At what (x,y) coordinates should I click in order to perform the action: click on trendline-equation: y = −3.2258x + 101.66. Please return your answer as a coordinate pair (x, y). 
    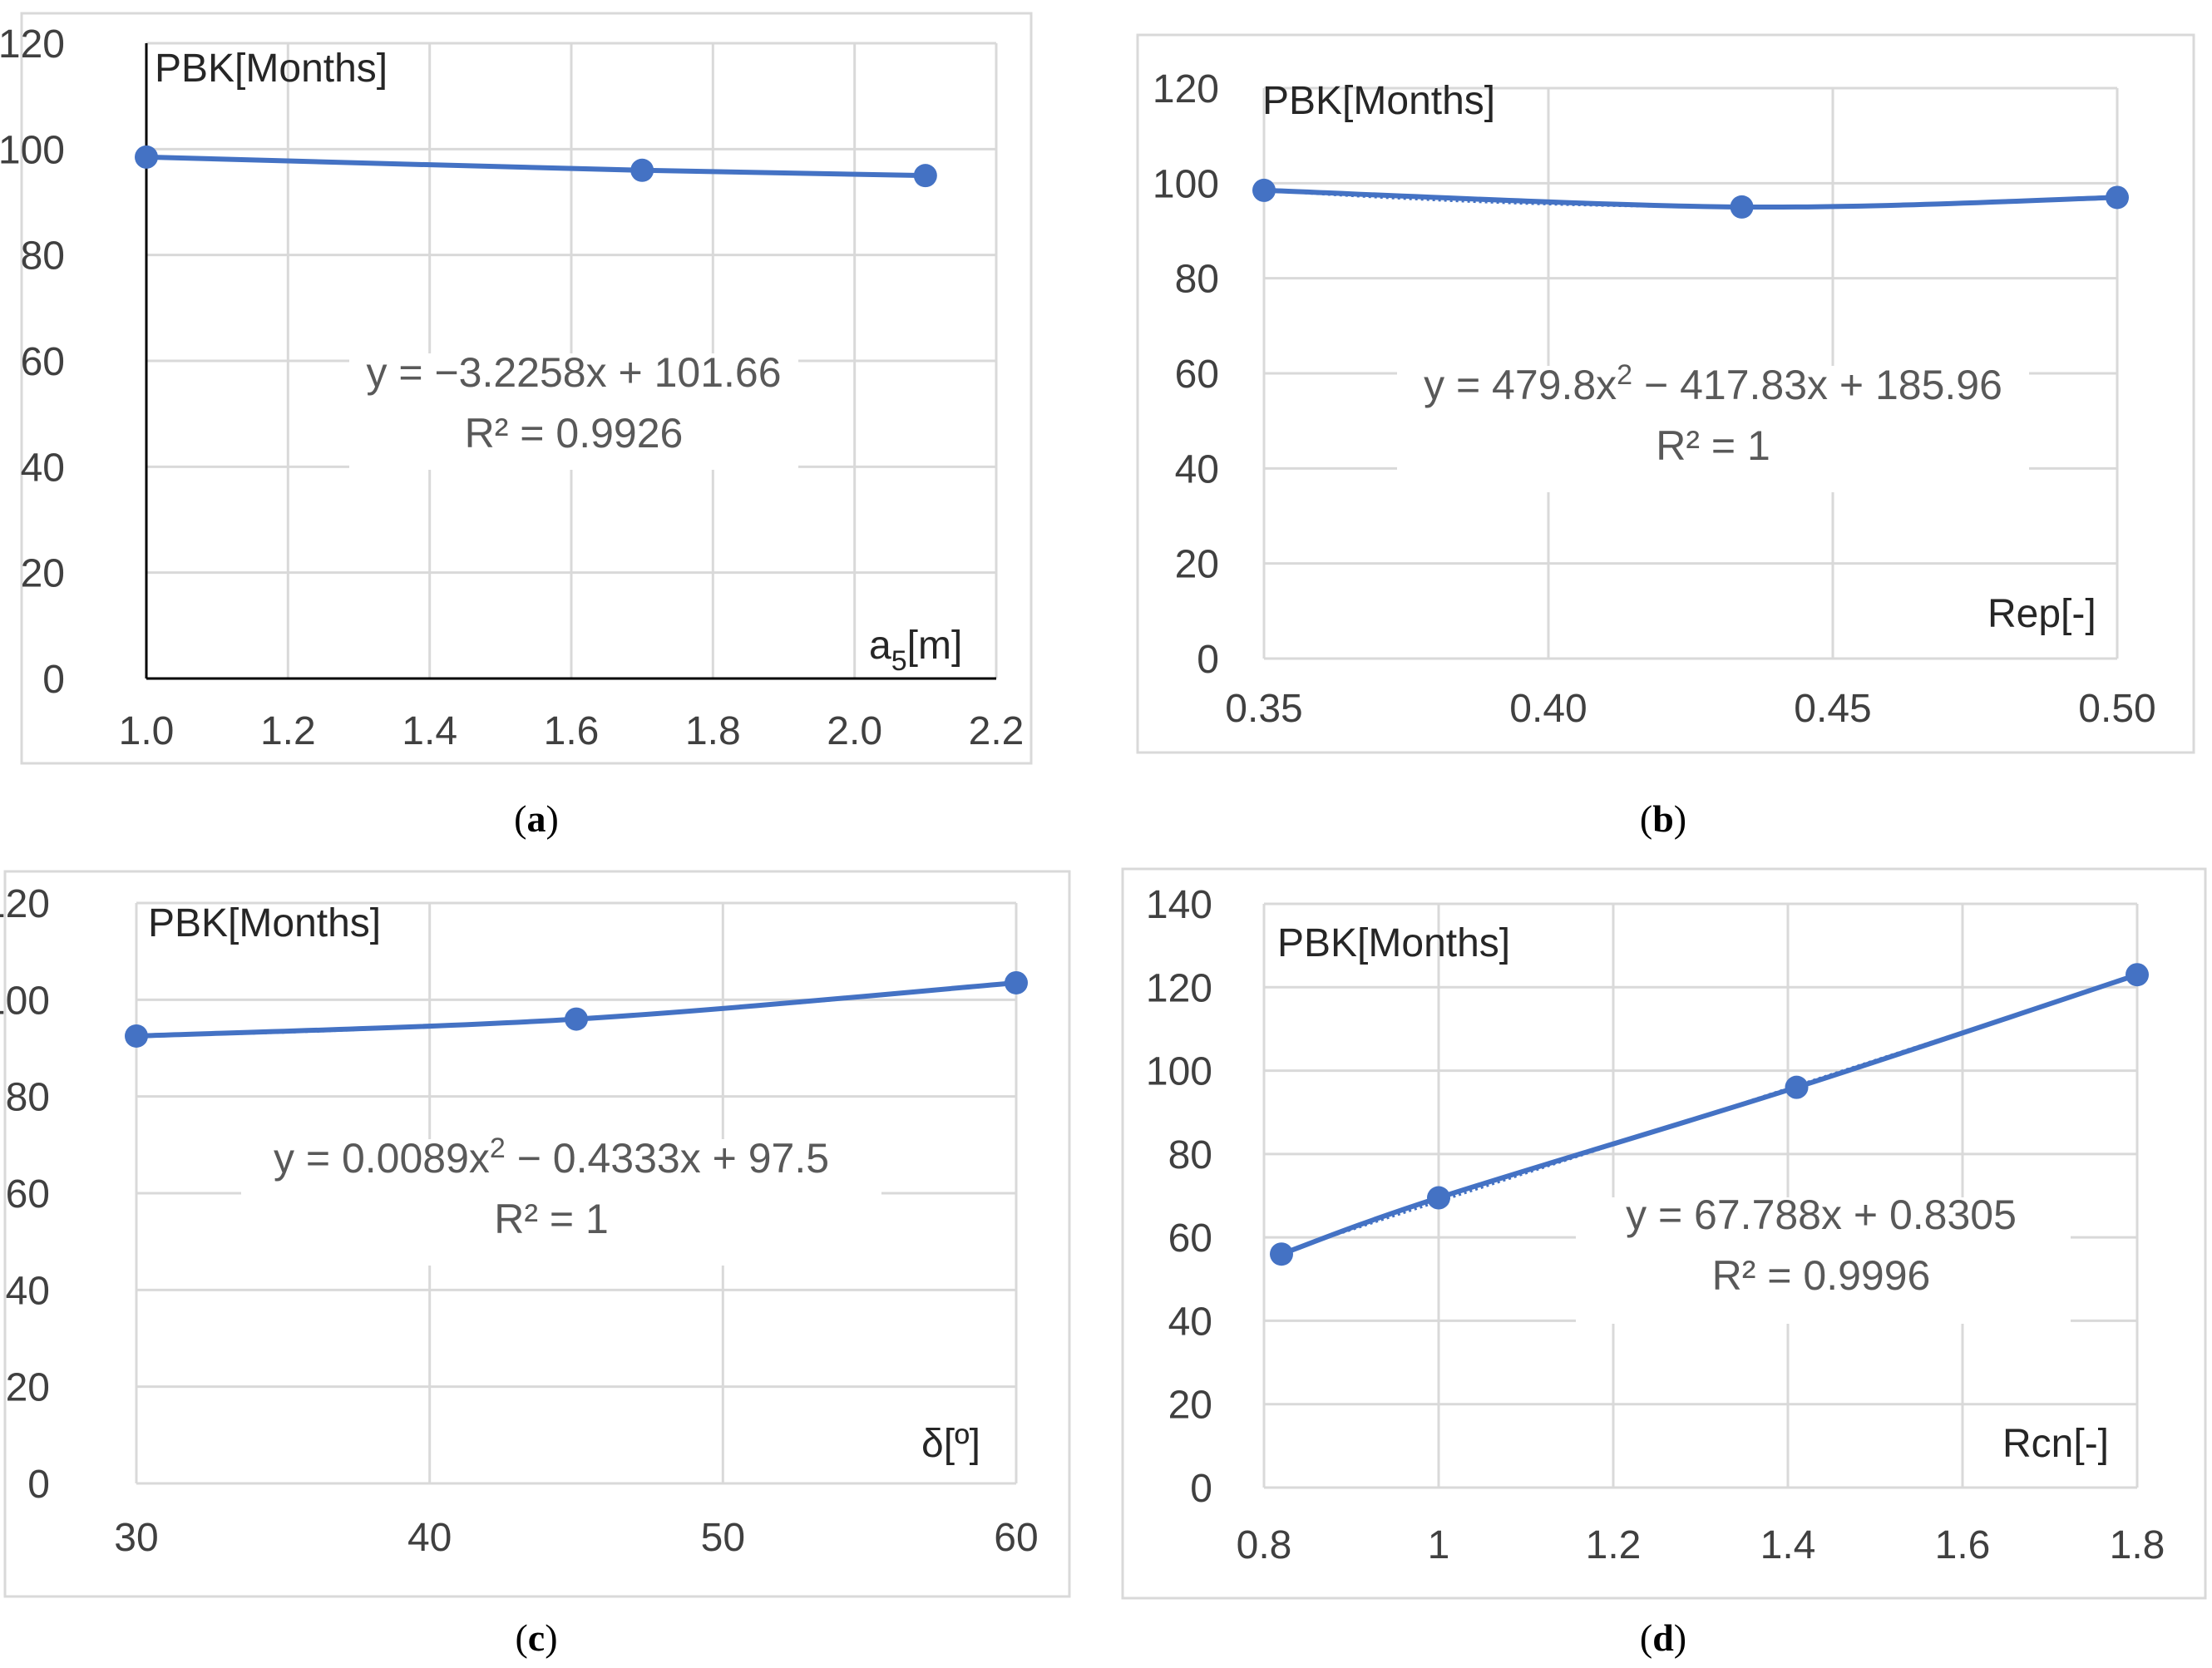
    Looking at the image, I should click on (573, 372).